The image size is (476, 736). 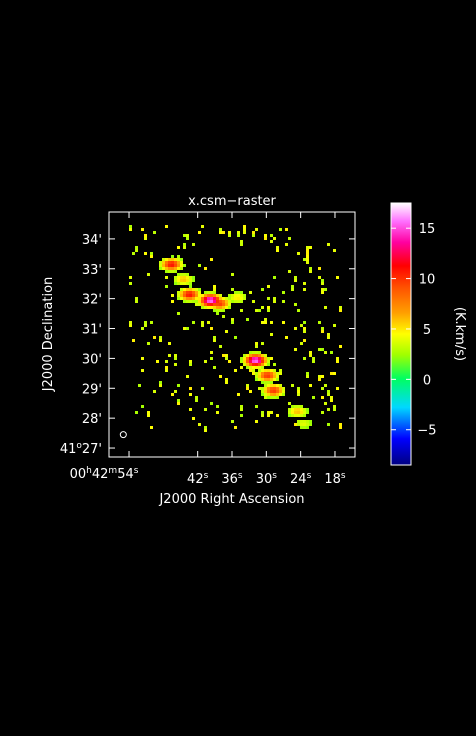 I want to click on y-axis-label: J2000 Declination, so click(x=48, y=335).